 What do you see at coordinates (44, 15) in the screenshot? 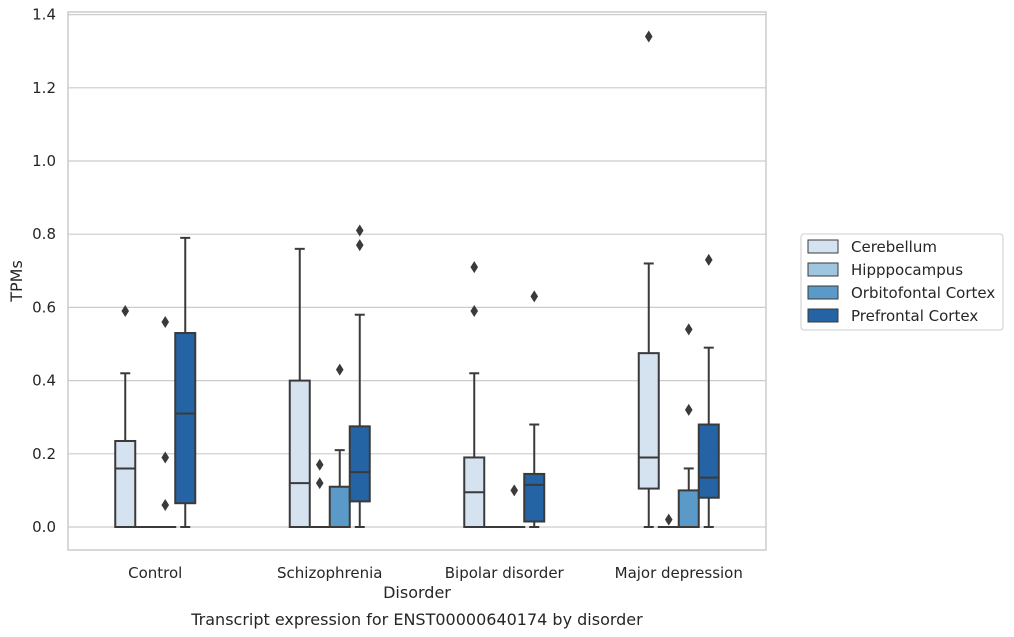
I see `y-tick-label: 1.4` at bounding box center [44, 15].